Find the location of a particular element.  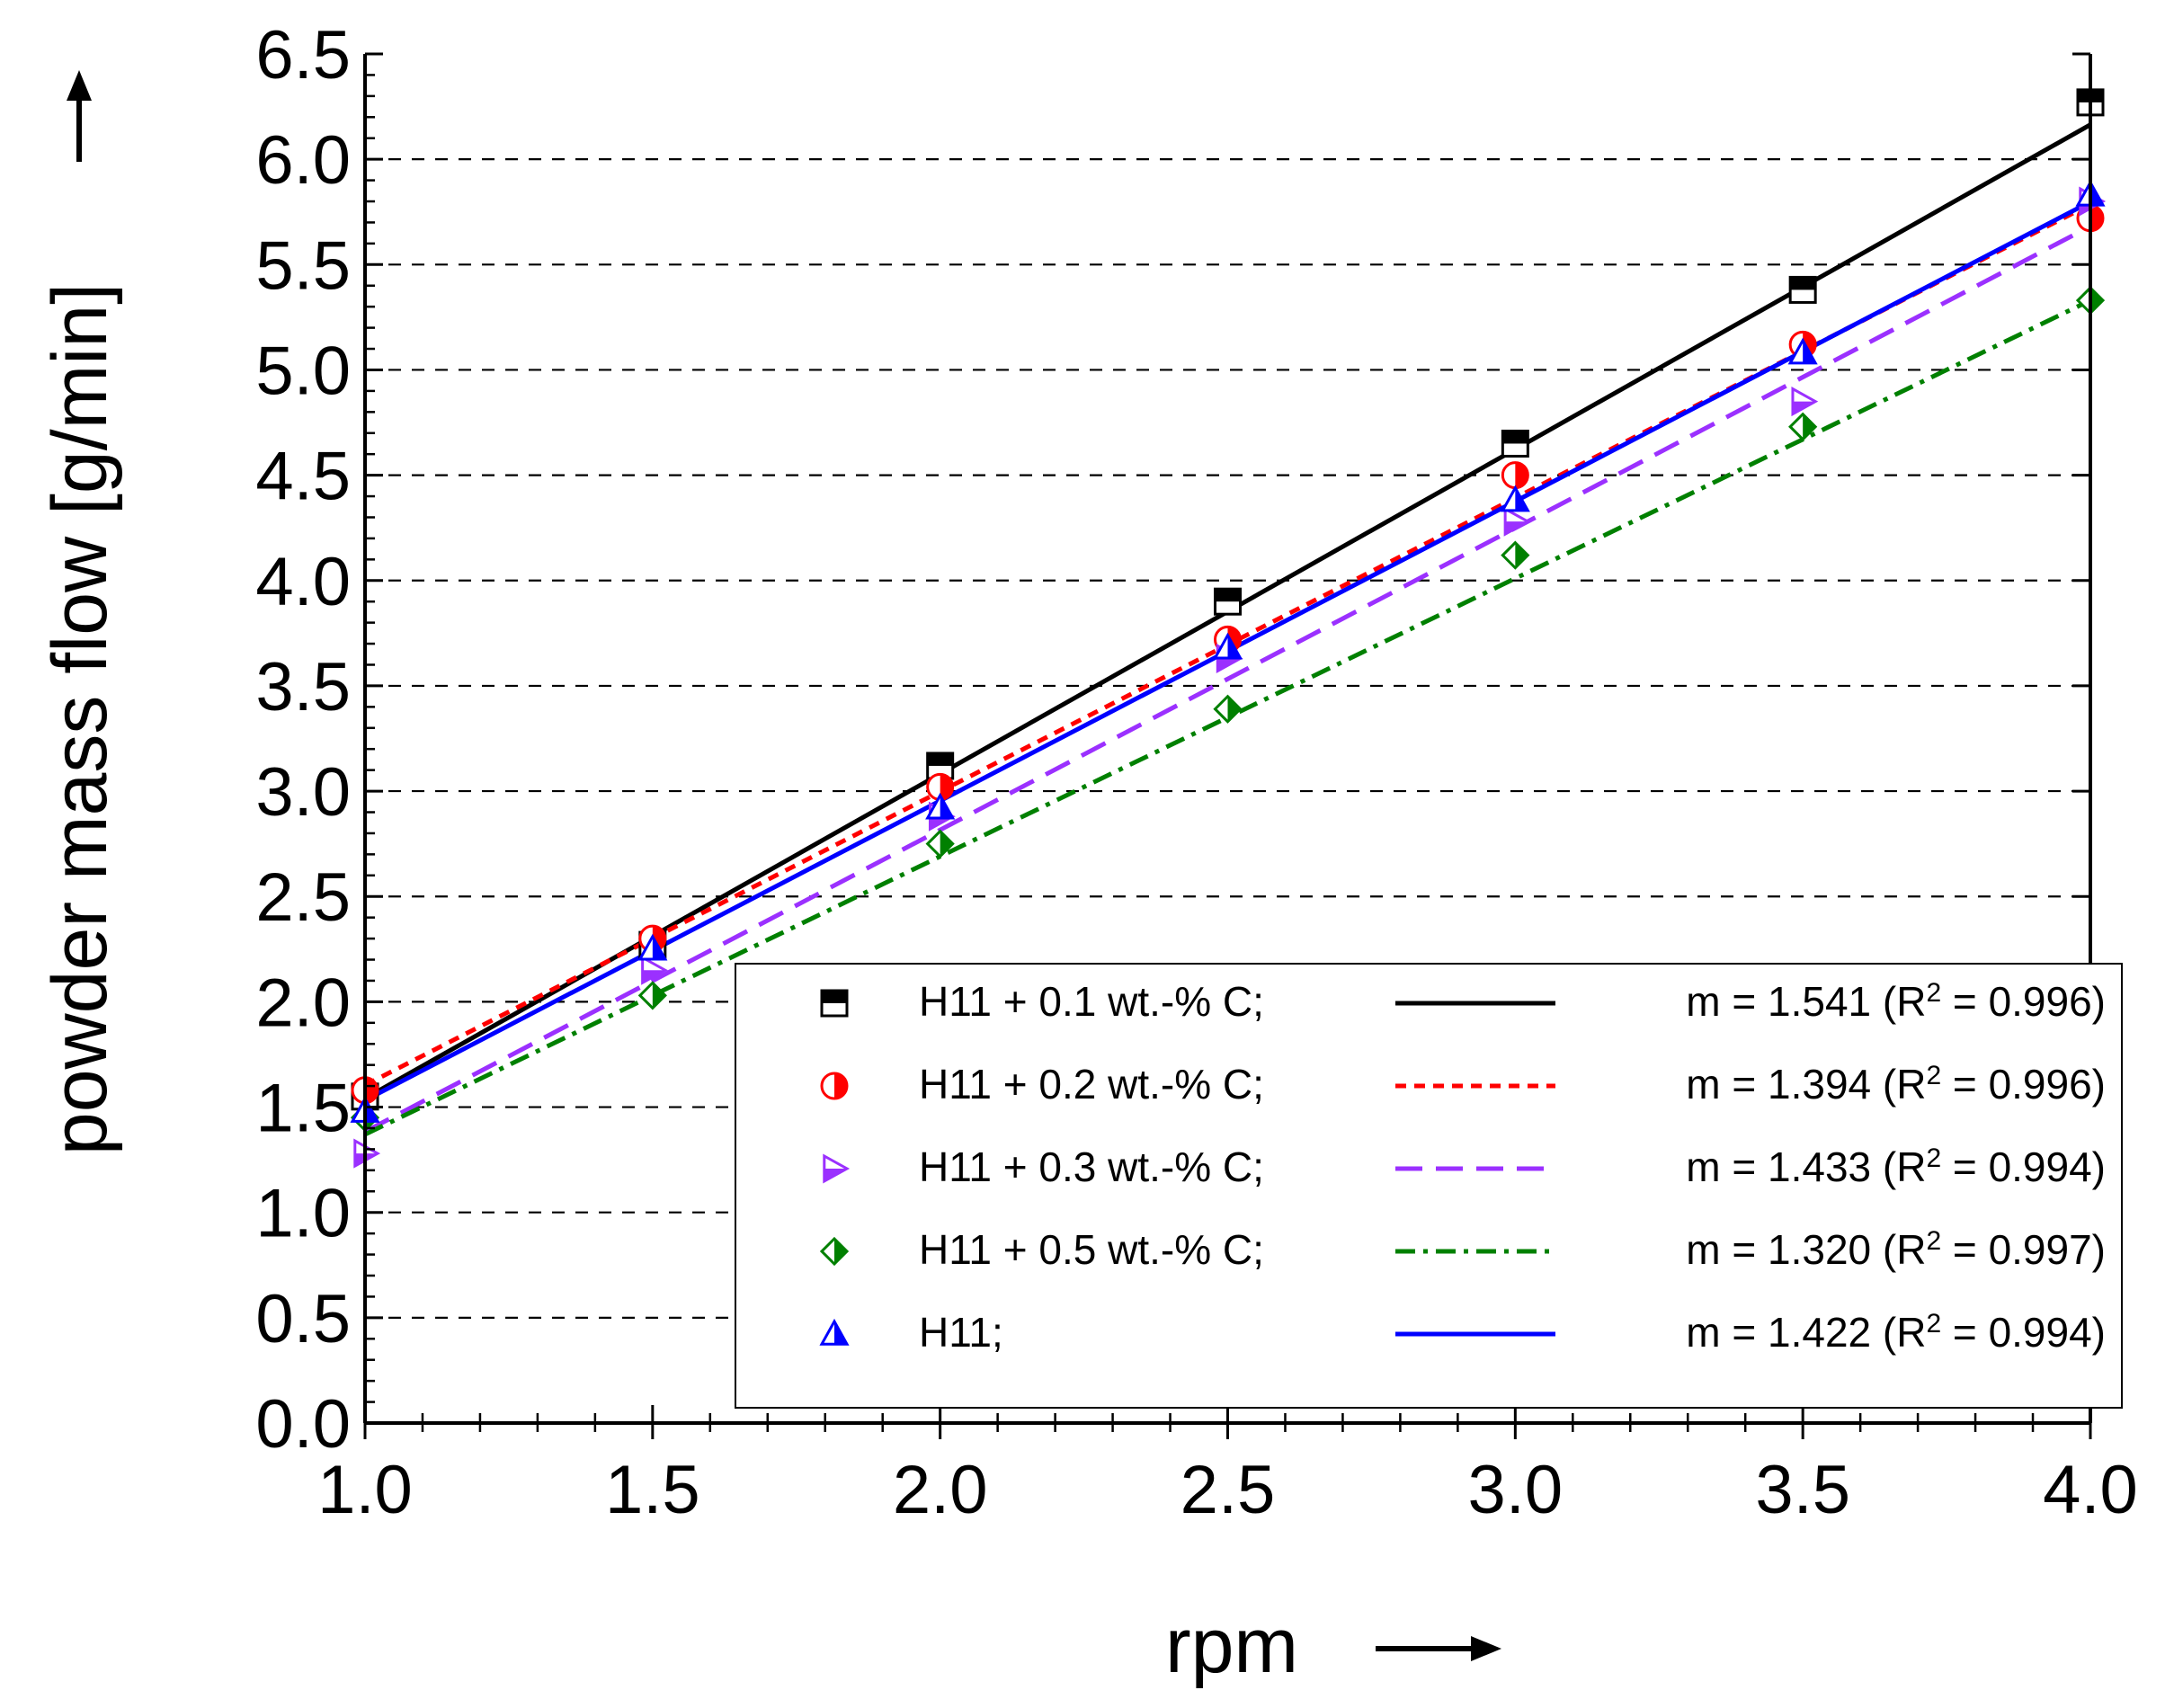

legend-label: H11 + 0.5 wt.-% C; is located at coordinates (1091, 1249).